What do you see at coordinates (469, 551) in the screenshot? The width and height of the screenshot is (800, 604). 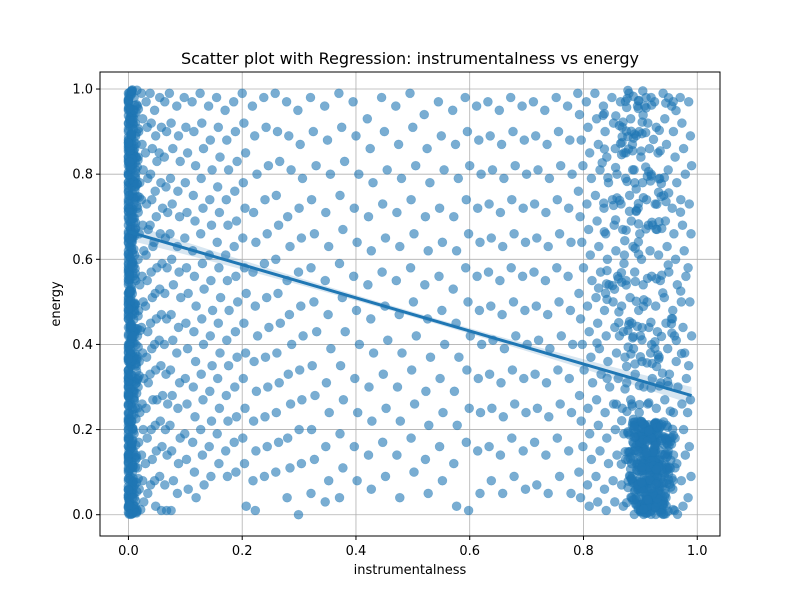 I see `x-tick-label: 0.6` at bounding box center [469, 551].